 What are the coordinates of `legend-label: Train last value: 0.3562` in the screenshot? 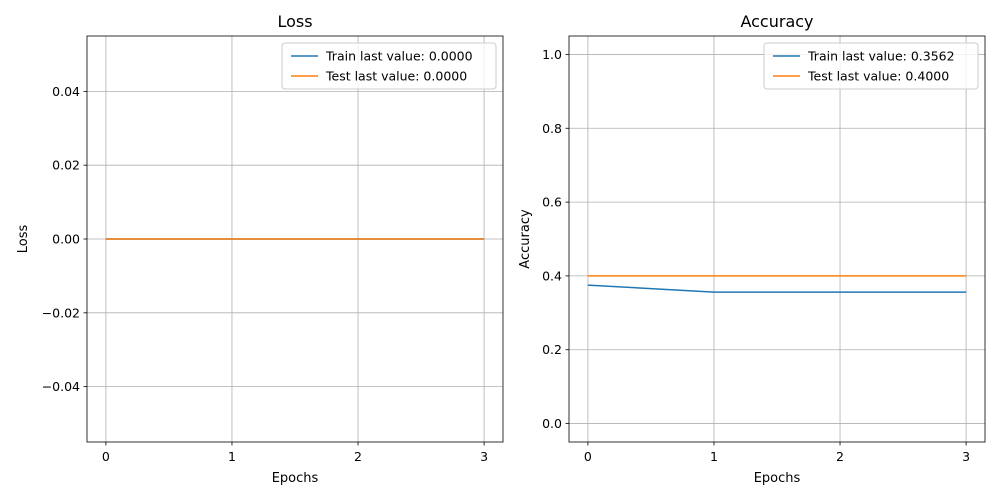 It's located at (881, 56).